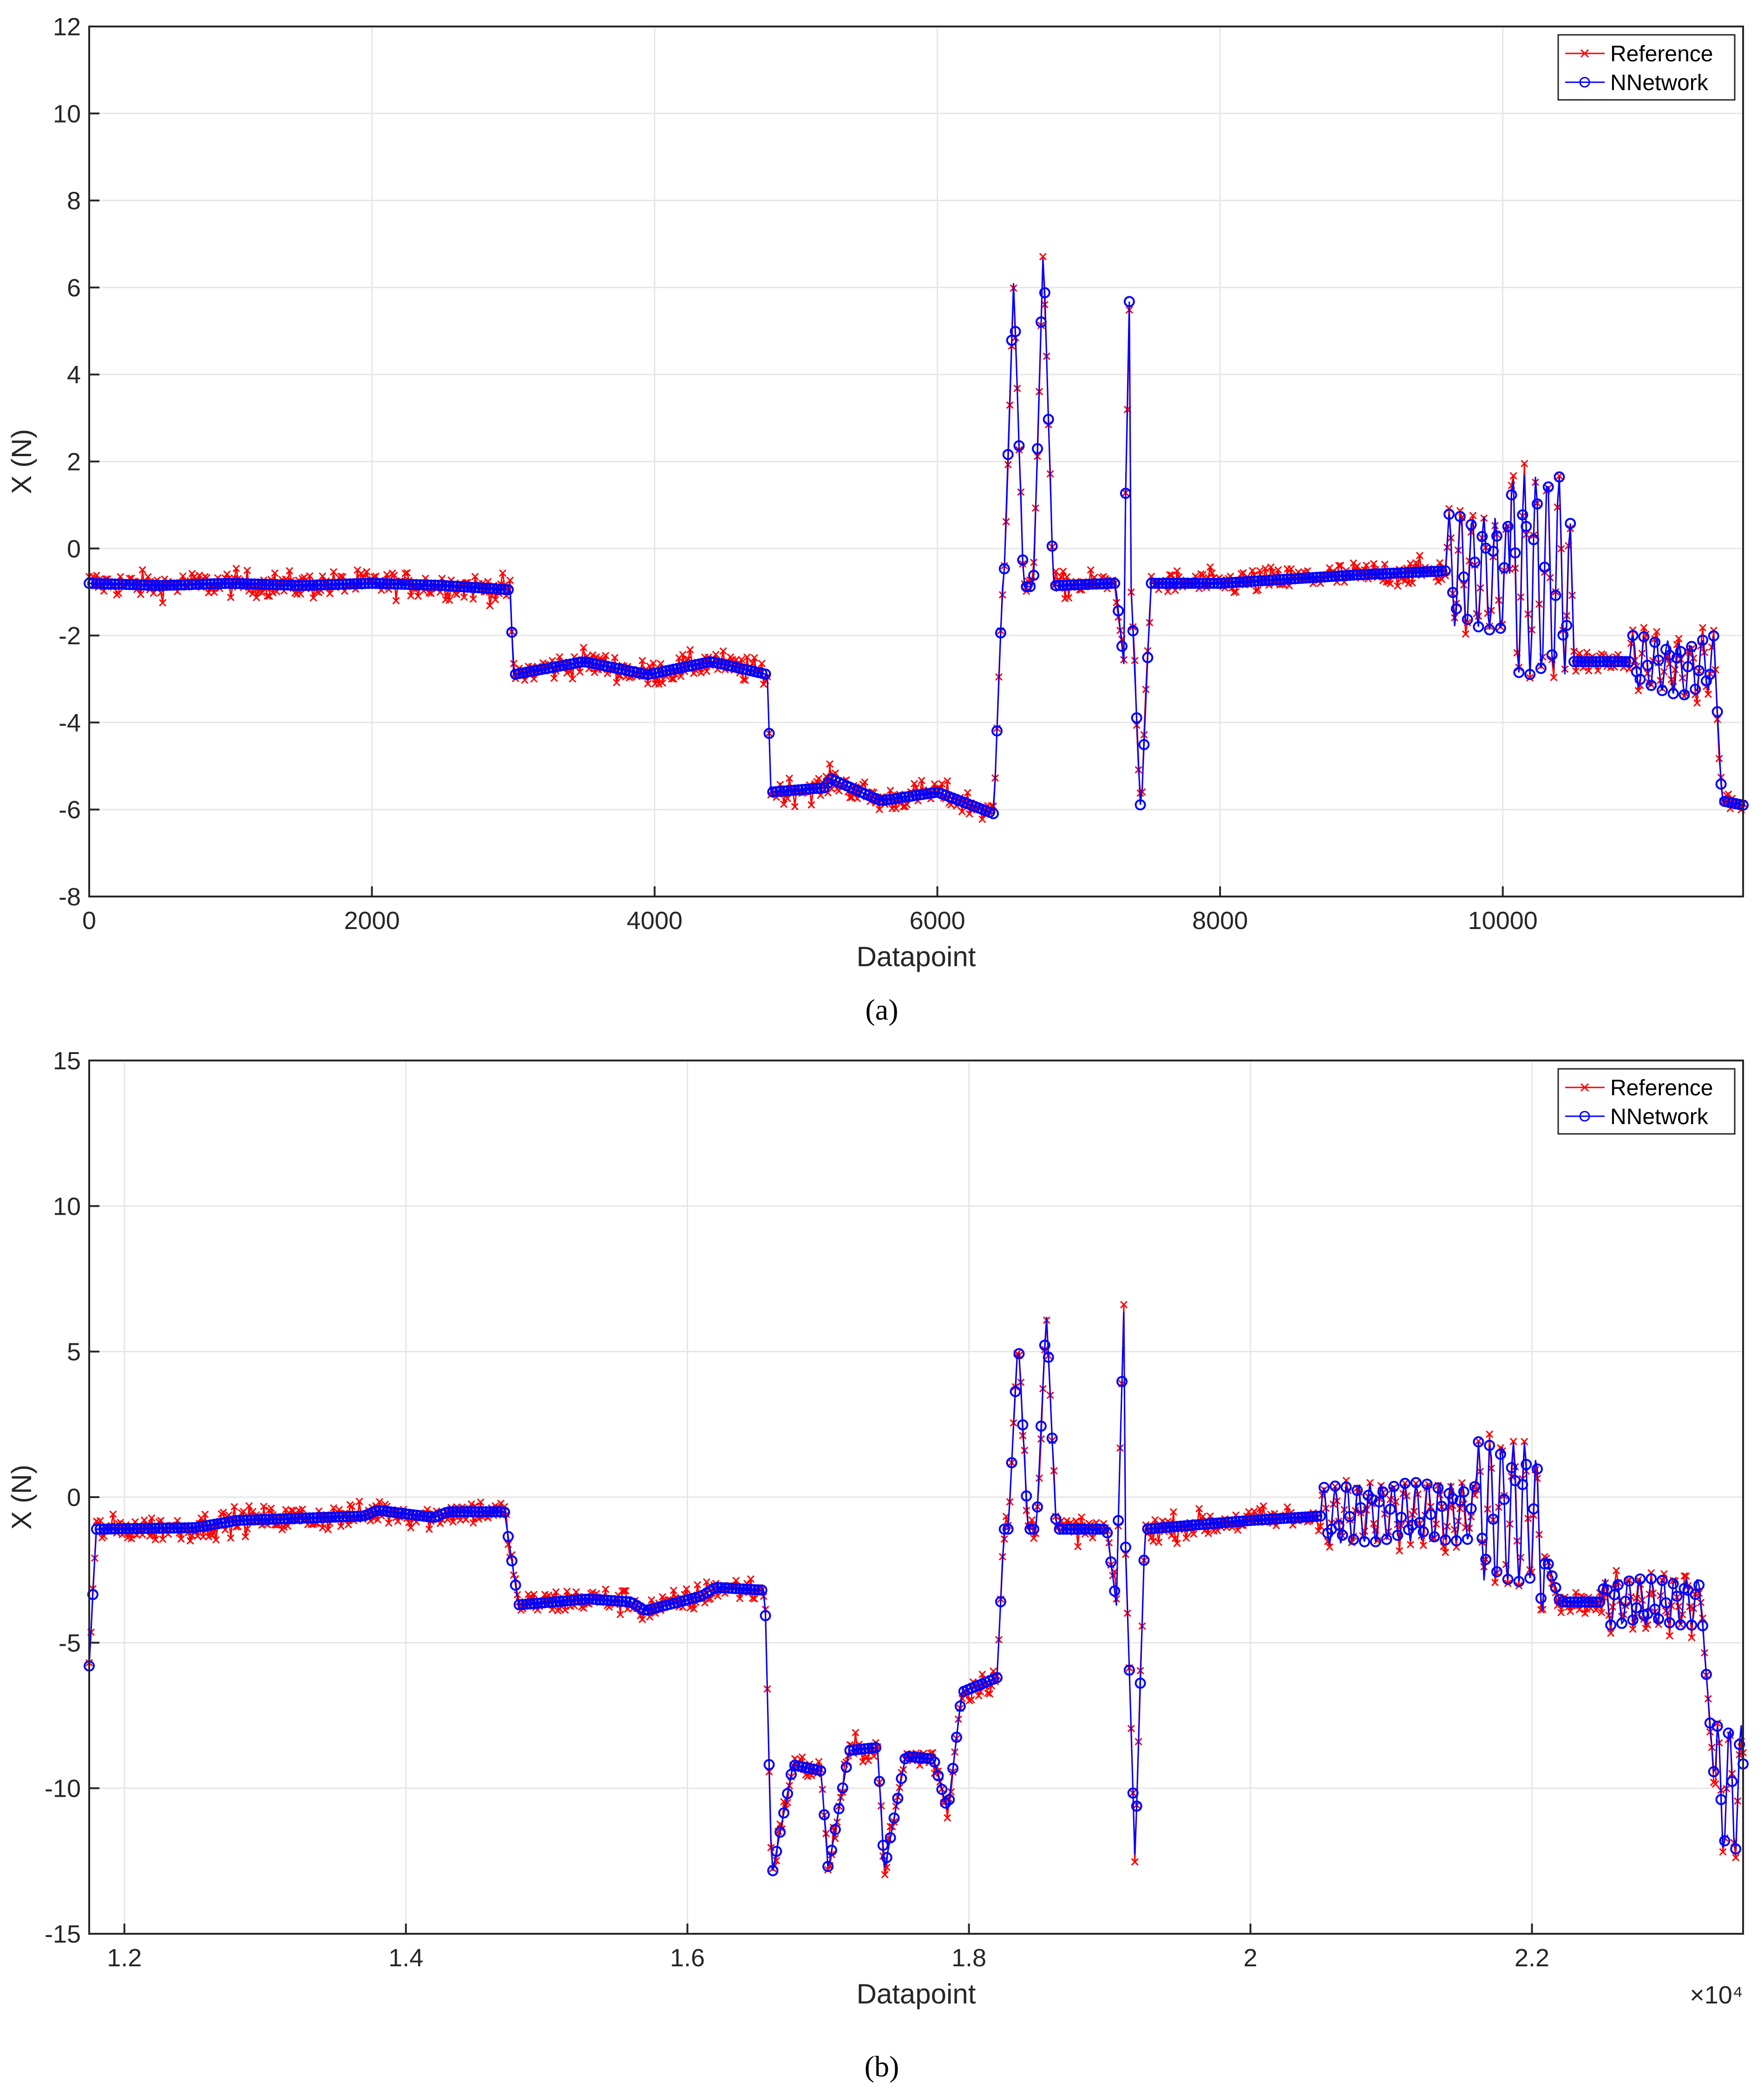  Describe the element at coordinates (63, 1934) in the screenshot. I see `y-tick-label: -15` at that location.